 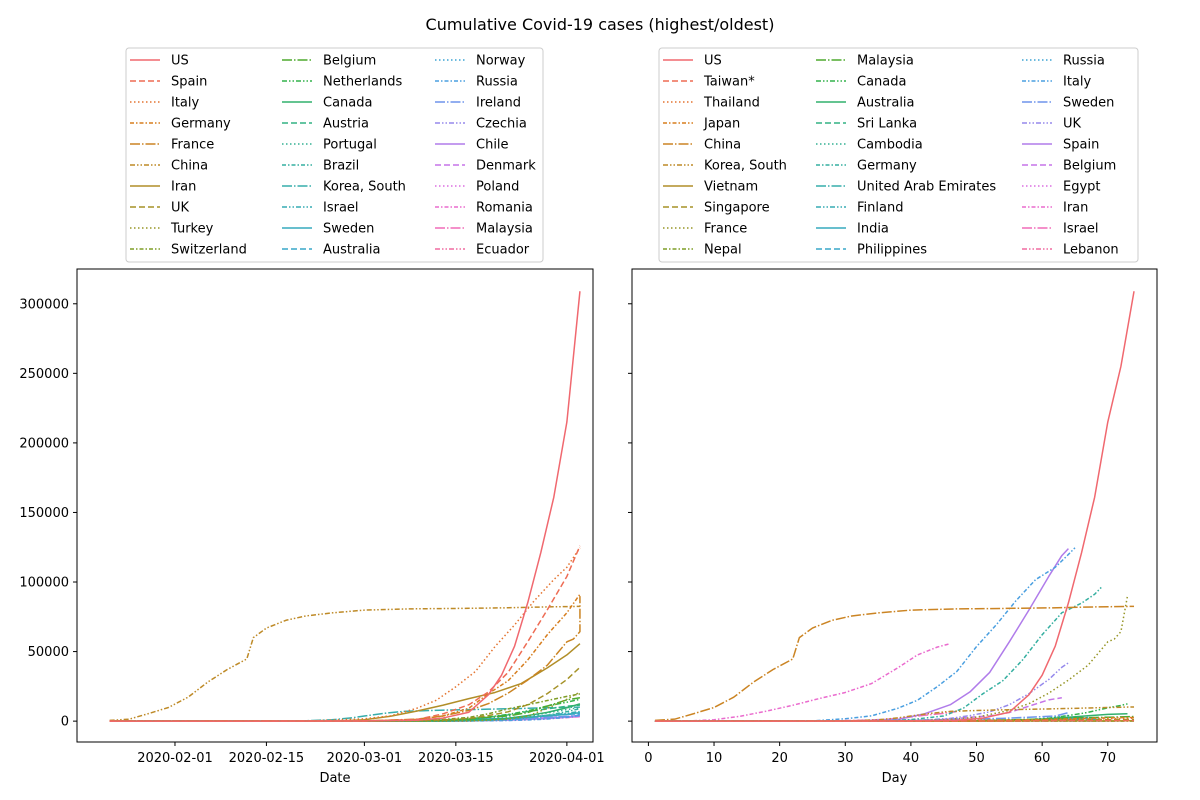 I want to click on series-line-iran, so click(x=802, y=682).